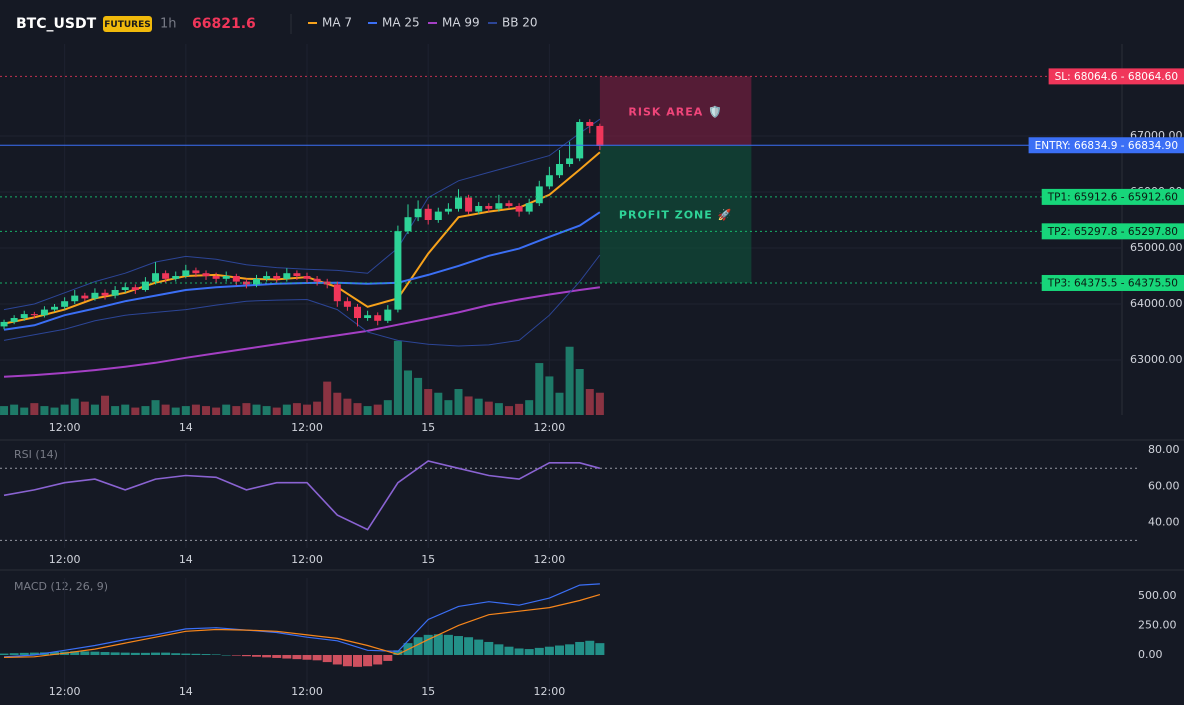  I want to click on macd-title: MACD (12, 26, 9), so click(61, 586).